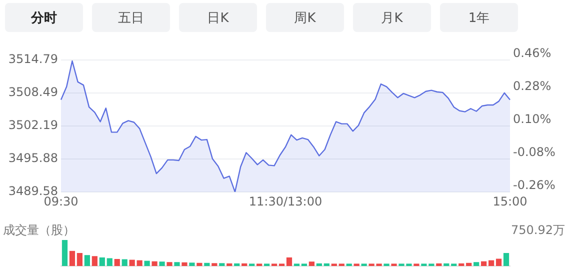 The image size is (569, 276). Describe the element at coordinates (305, 17) in the screenshot. I see `text: 周K` at that location.